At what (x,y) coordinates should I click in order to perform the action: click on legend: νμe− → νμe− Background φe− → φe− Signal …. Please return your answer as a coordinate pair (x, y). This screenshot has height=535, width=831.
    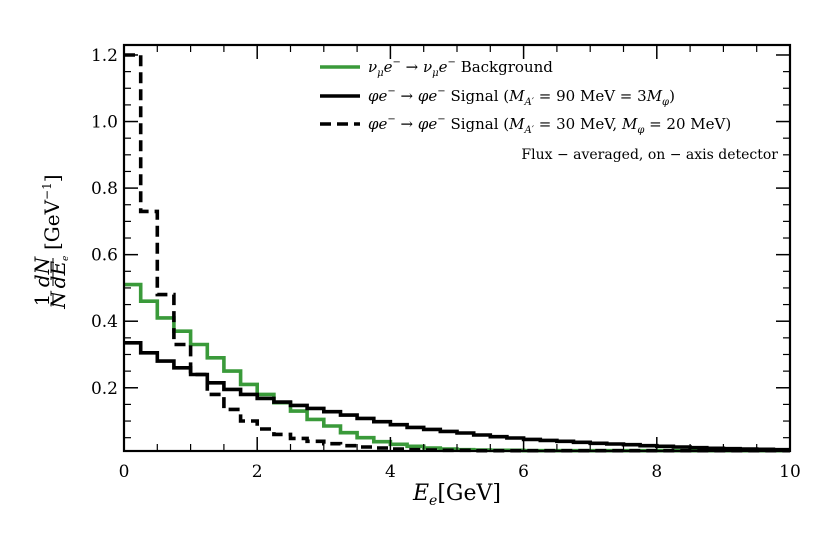
    Looking at the image, I should click on (525, 96).